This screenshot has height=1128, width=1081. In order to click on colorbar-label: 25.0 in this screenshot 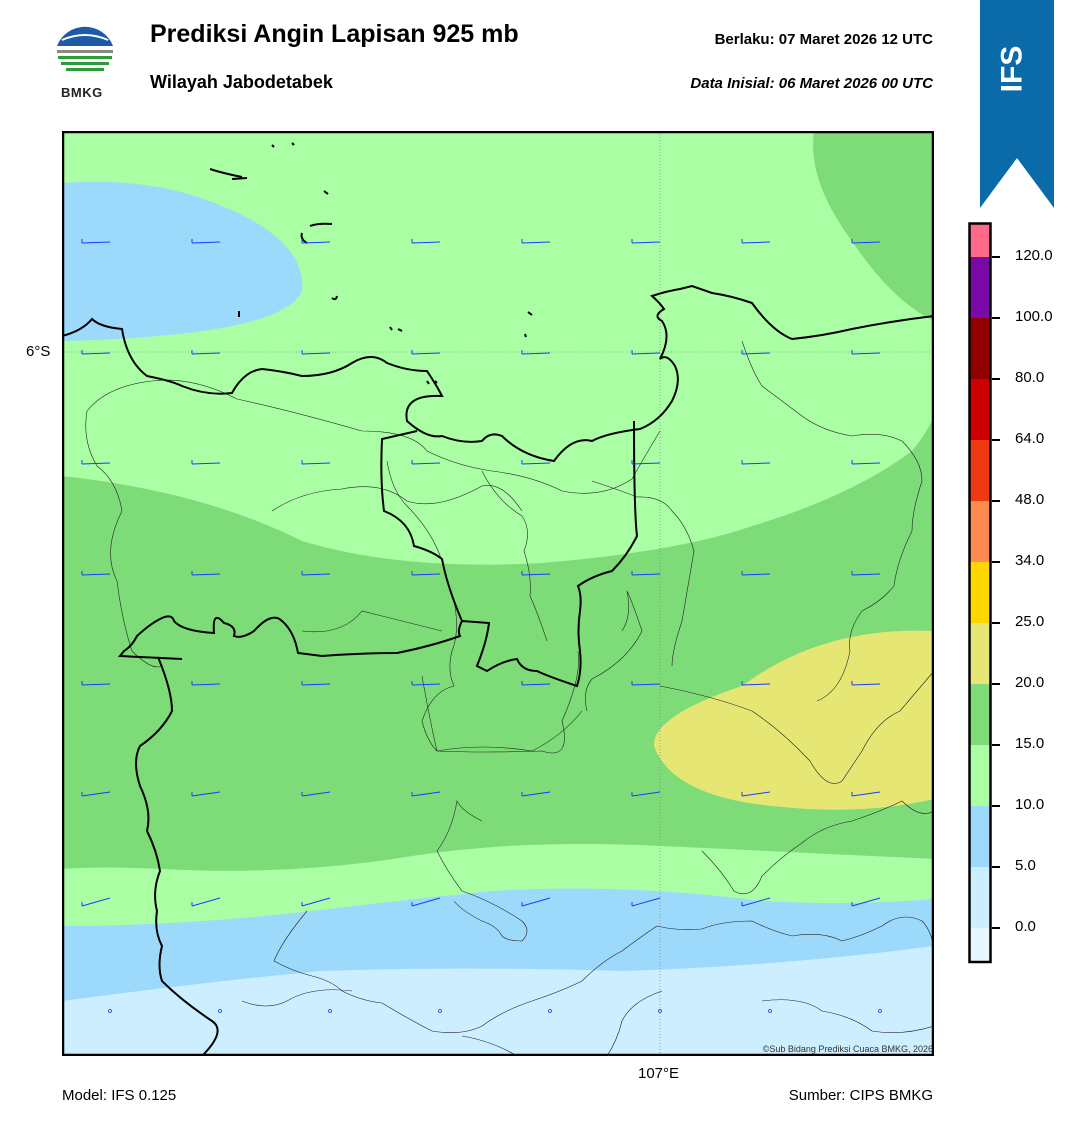, I will do `click(1030, 621)`.